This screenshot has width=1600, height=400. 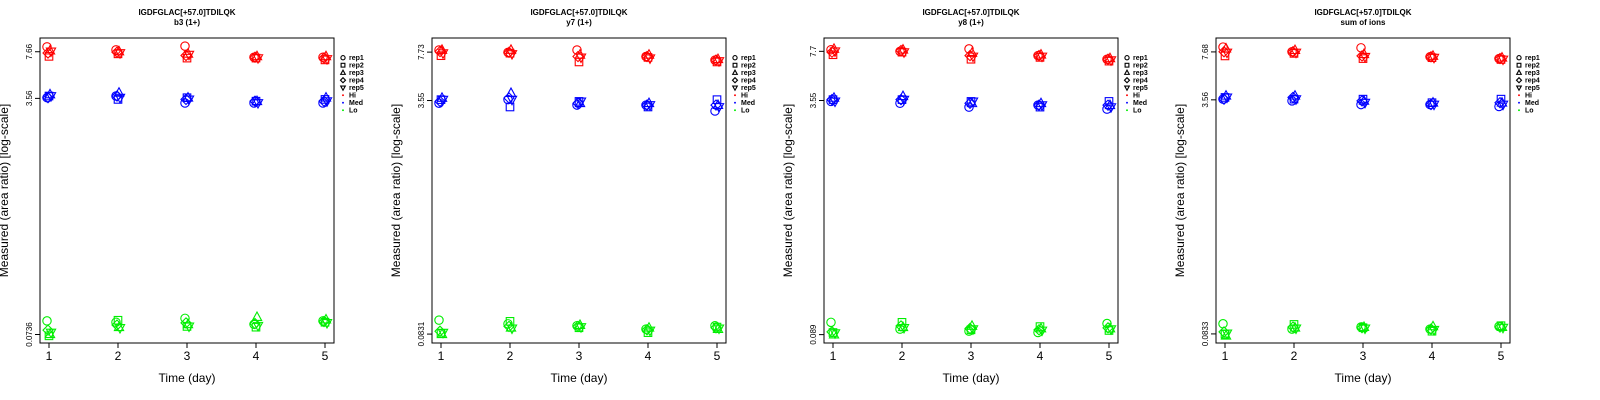 I want to click on y-tick-label: 3.55, so click(x=813, y=100).